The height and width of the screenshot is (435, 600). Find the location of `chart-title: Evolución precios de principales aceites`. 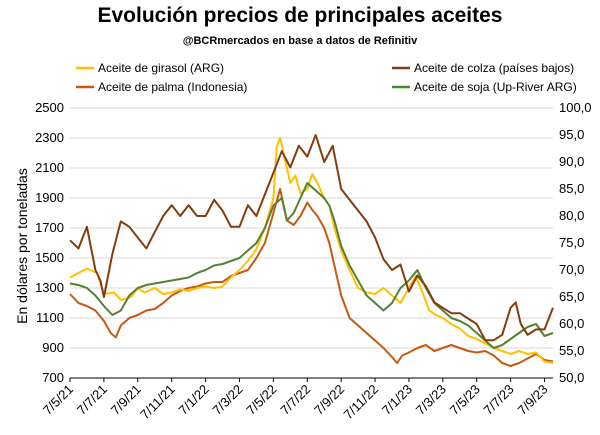

chart-title: Evolución precios de principales aceites is located at coordinates (300, 15).